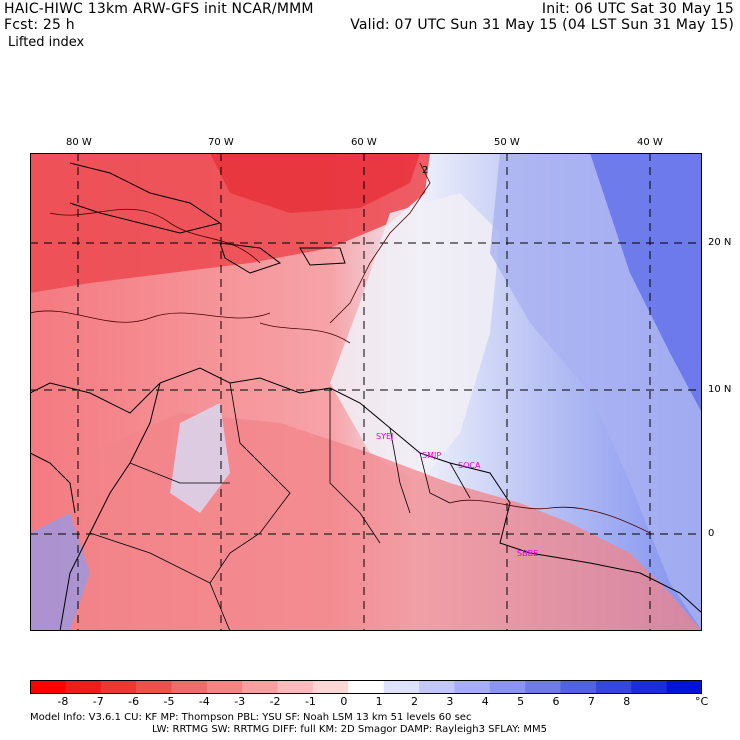  I want to click on colorbar-label: -5, so click(169, 701).